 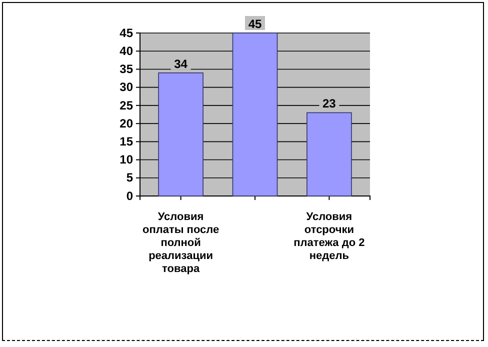 What do you see at coordinates (181, 243) in the screenshot?
I see `x-tick-label: Условия оплаты после полной реализации товара` at bounding box center [181, 243].